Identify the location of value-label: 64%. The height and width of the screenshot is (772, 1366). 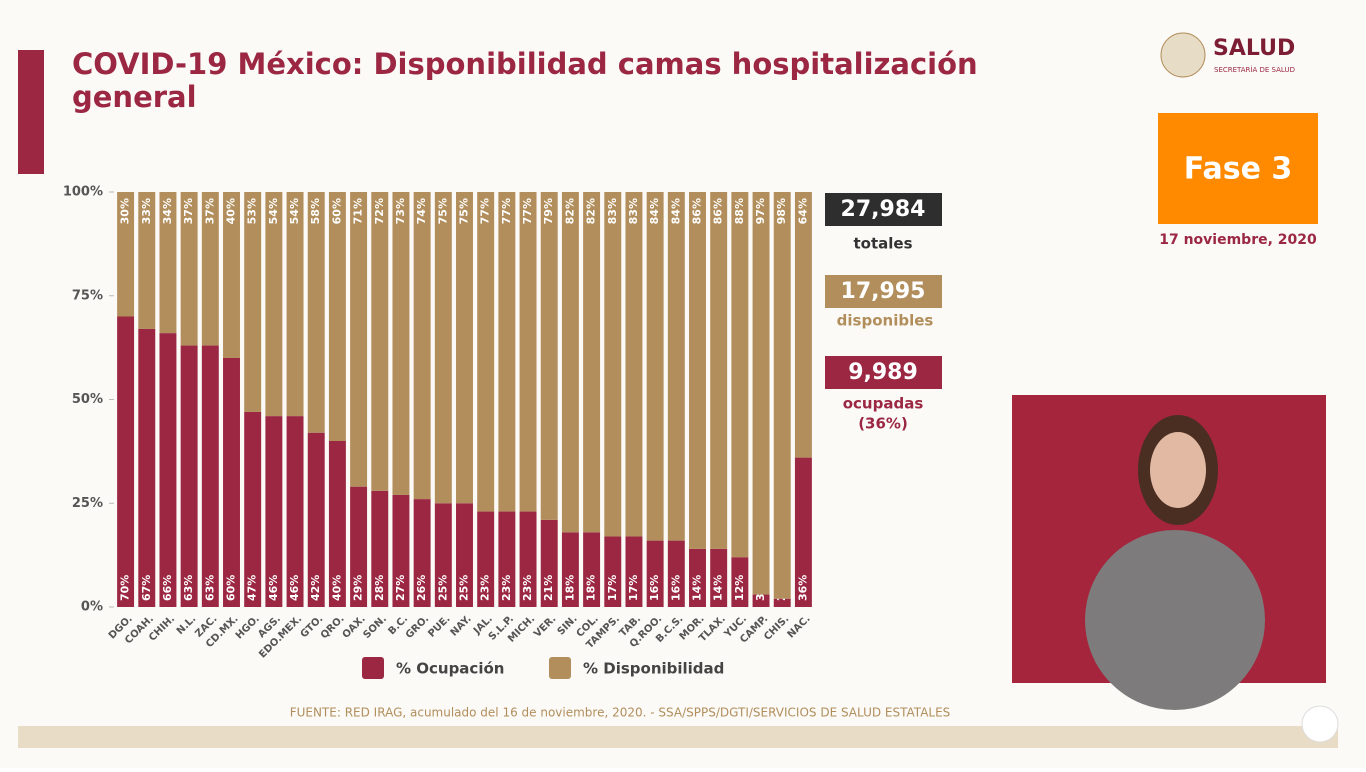
(802, 211).